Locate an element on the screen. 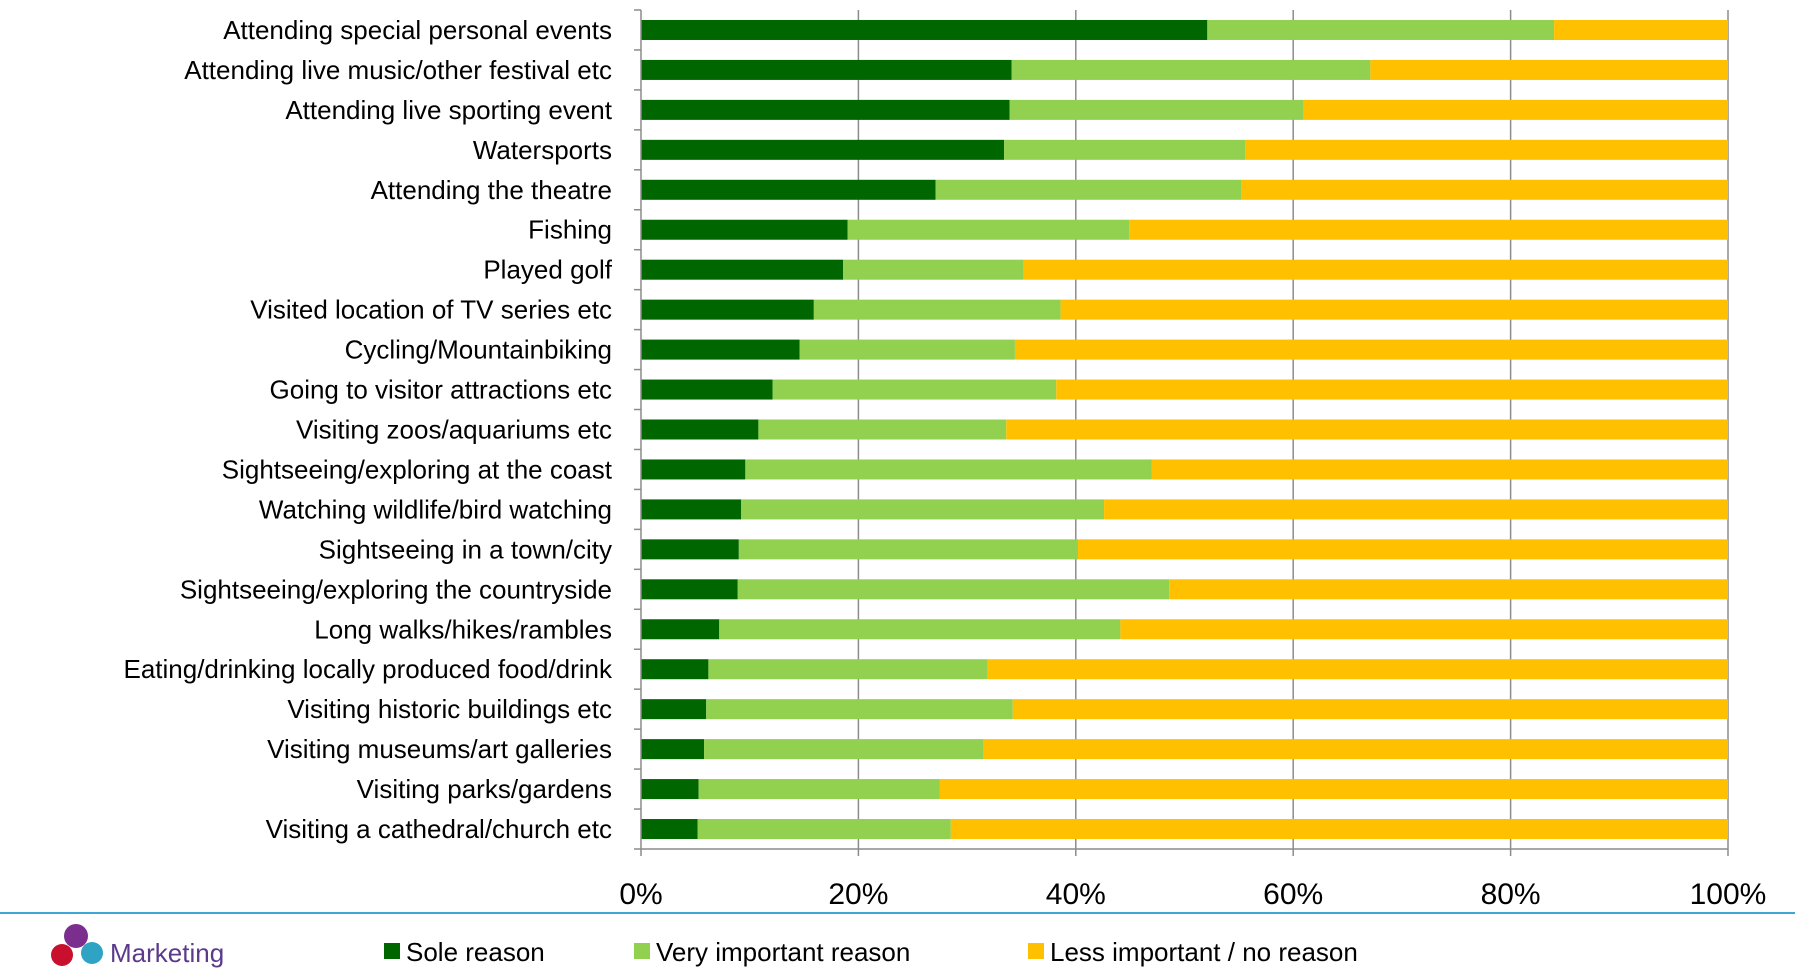 The width and height of the screenshot is (1795, 969). category-label: Visiting historic buildings etc is located at coordinates (449, 709).